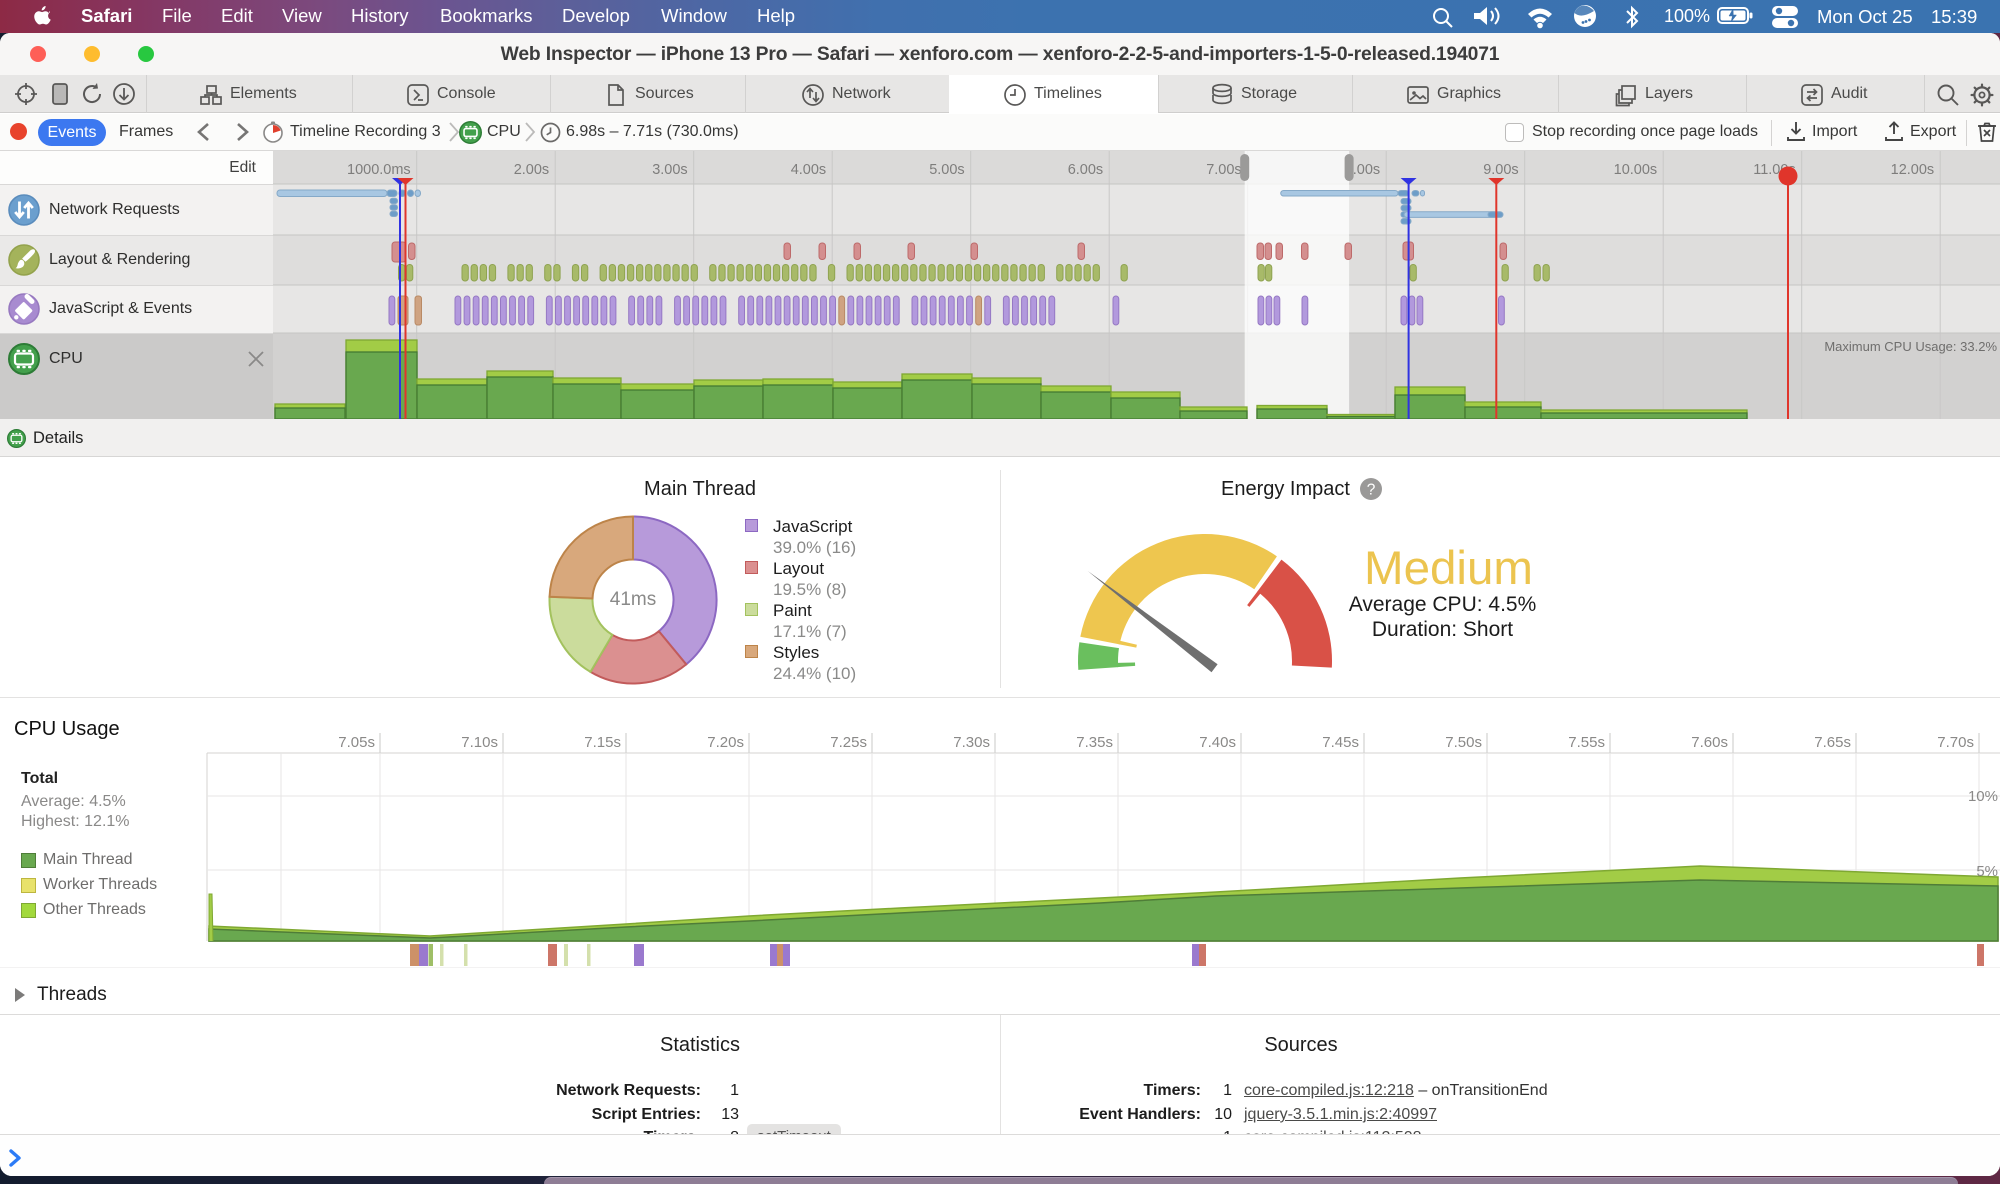 The height and width of the screenshot is (1184, 2000). I want to click on svg-text: 7.25s, so click(848, 742).